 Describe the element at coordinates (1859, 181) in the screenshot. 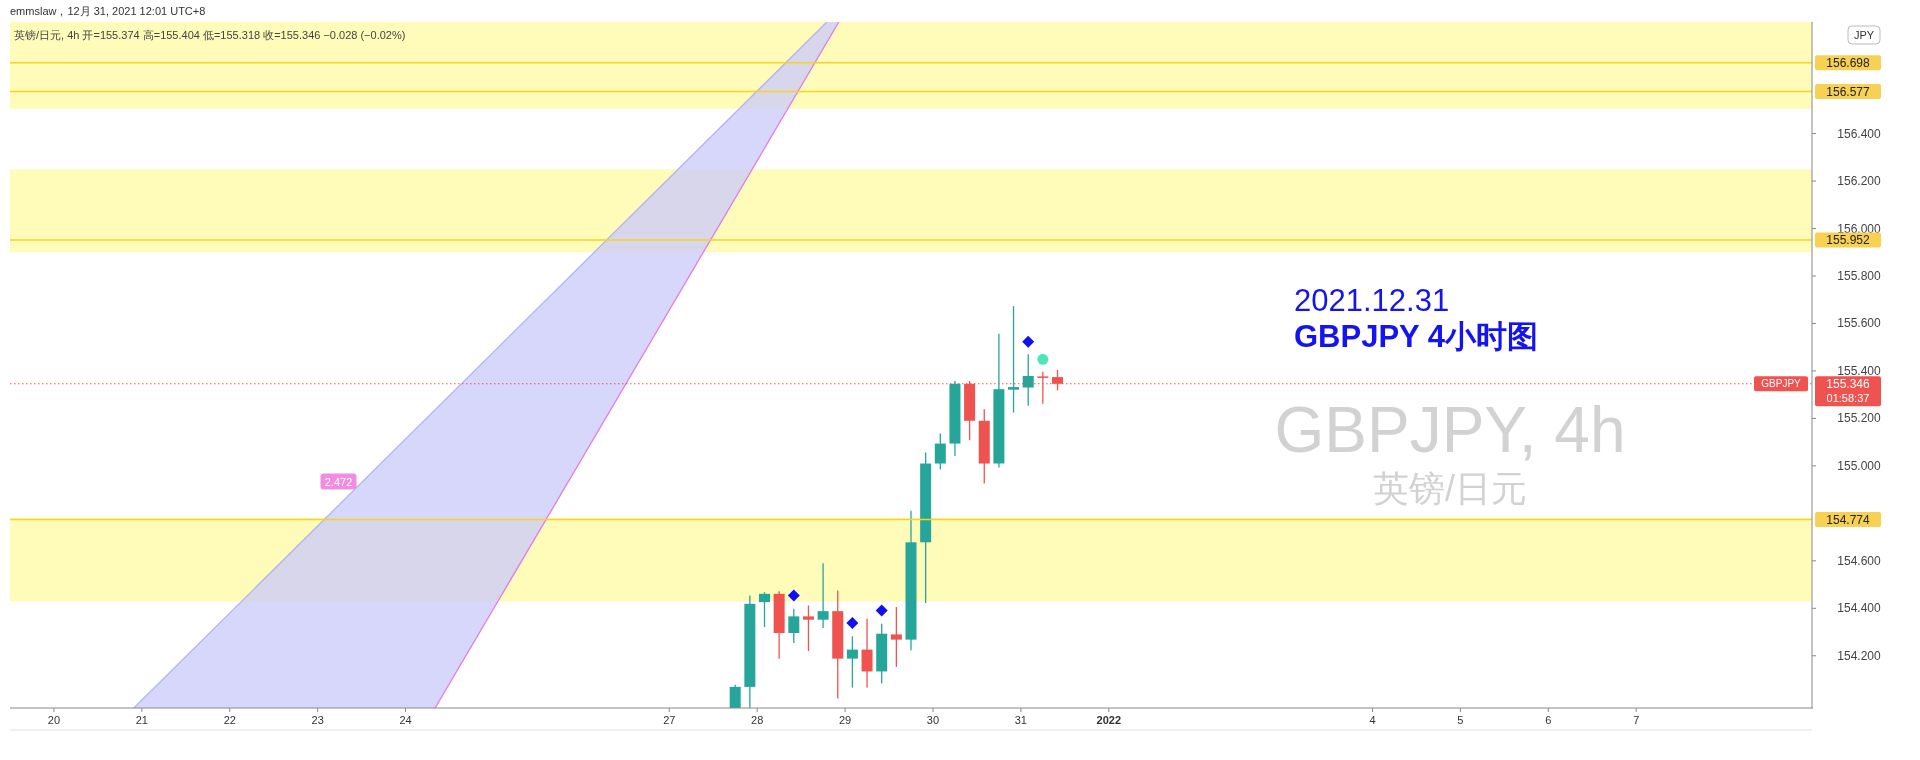

I see `y-tick-label: 156.200` at that location.